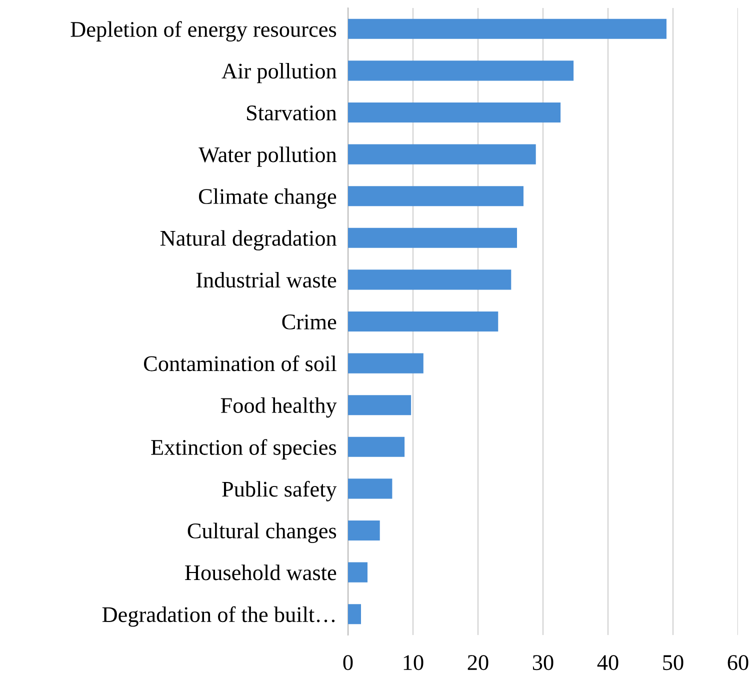 This screenshot has height=681, width=752. I want to click on y-tick-label: Food healthy, so click(278, 407).